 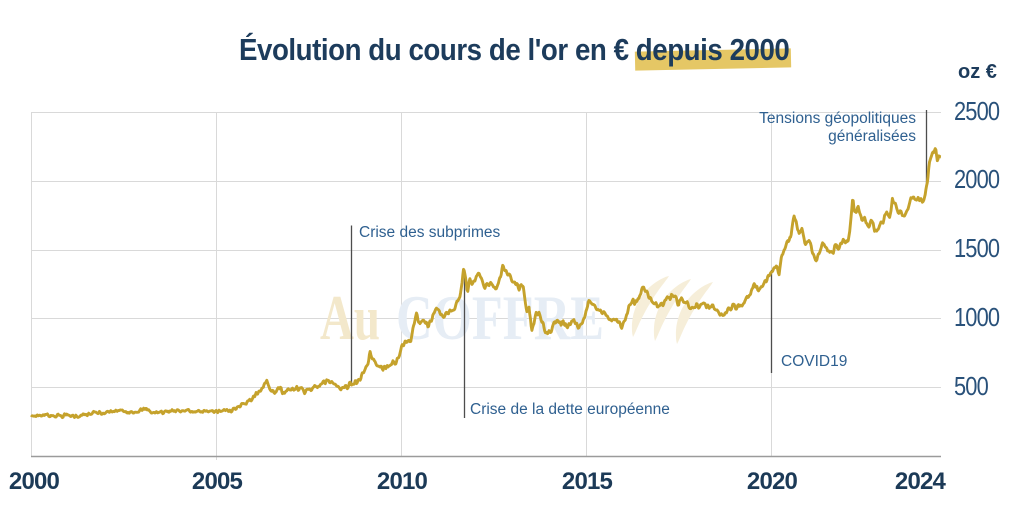 I want to click on svg-text: Au, so click(x=350, y=317).